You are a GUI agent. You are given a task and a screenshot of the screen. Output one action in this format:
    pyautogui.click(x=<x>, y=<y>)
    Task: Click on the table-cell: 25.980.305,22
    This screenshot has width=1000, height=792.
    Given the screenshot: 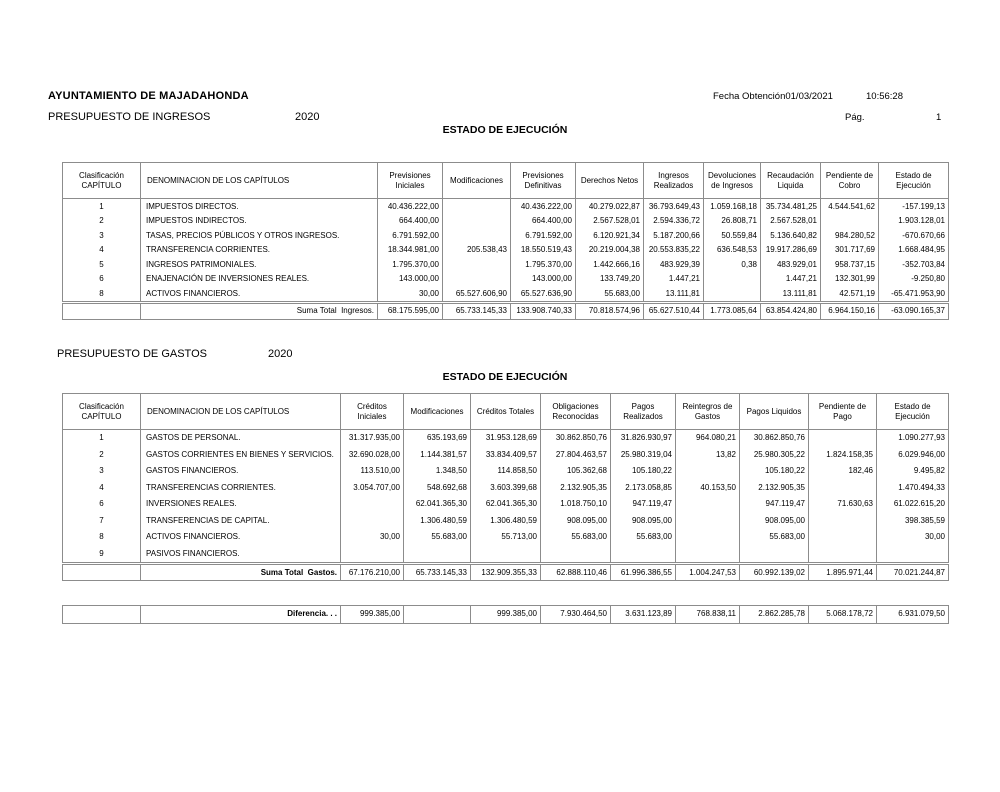 What is the action you would take?
    pyautogui.click(x=774, y=454)
    